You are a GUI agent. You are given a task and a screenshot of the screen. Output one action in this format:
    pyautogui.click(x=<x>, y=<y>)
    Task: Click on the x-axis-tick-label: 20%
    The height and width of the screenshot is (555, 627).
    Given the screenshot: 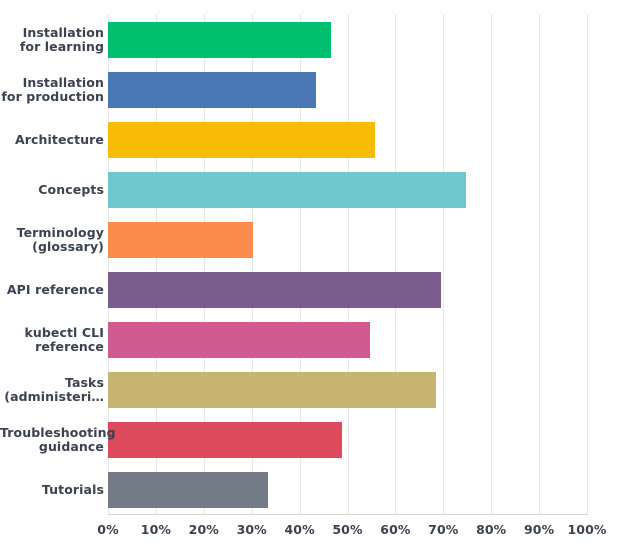 What is the action you would take?
    pyautogui.click(x=203, y=529)
    